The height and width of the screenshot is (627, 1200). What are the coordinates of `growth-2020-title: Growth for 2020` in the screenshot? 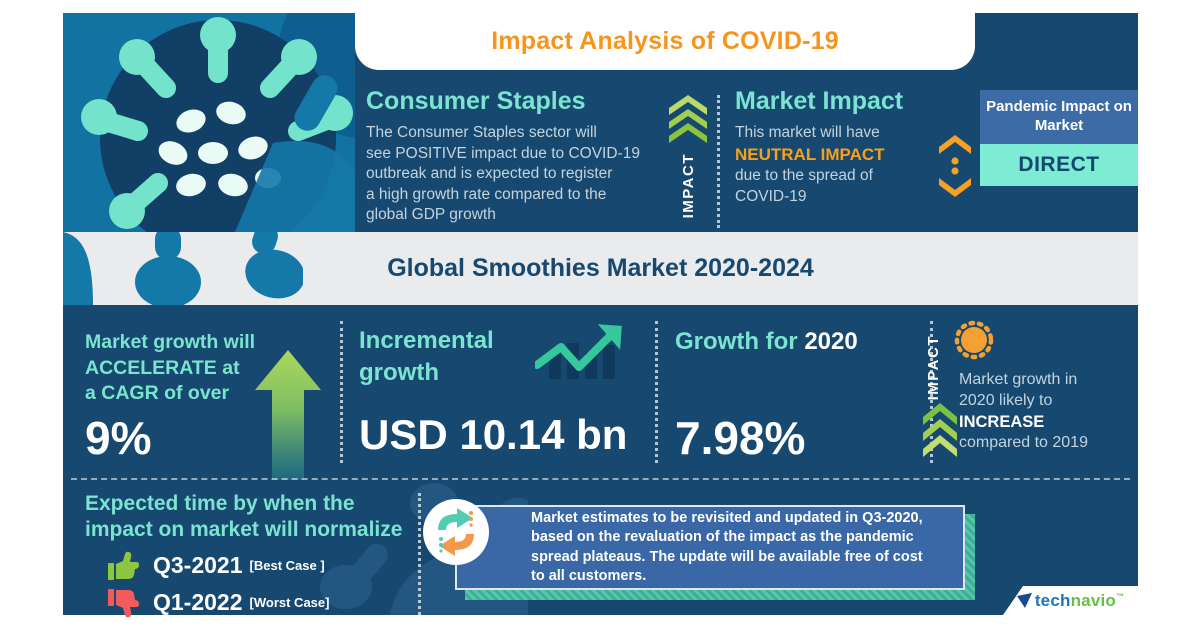 It's located at (766, 342).